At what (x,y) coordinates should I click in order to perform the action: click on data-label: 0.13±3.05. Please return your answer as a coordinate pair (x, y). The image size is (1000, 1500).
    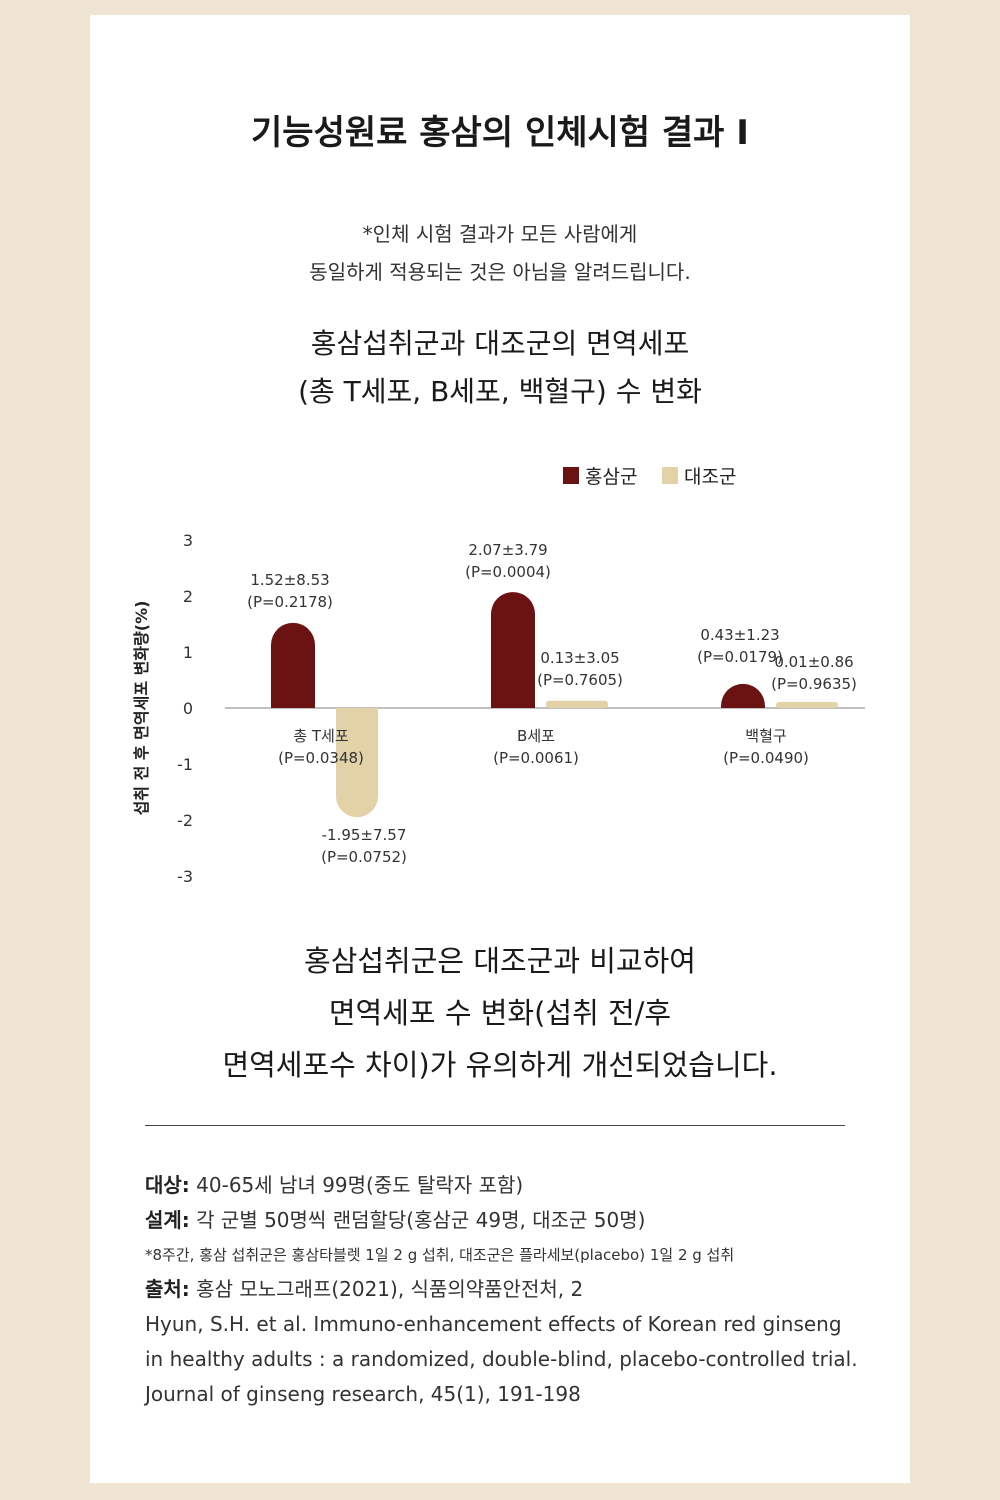
    Looking at the image, I should click on (579, 658).